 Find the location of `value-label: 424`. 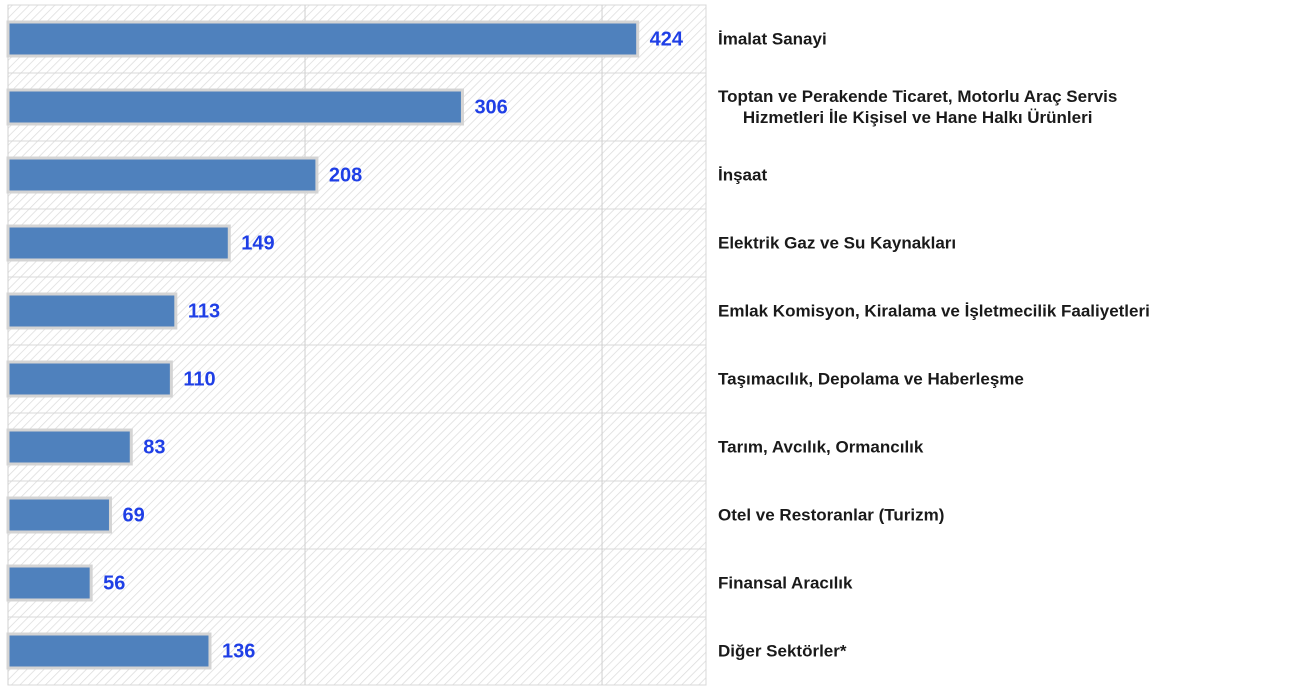

value-label: 424 is located at coordinates (667, 39).